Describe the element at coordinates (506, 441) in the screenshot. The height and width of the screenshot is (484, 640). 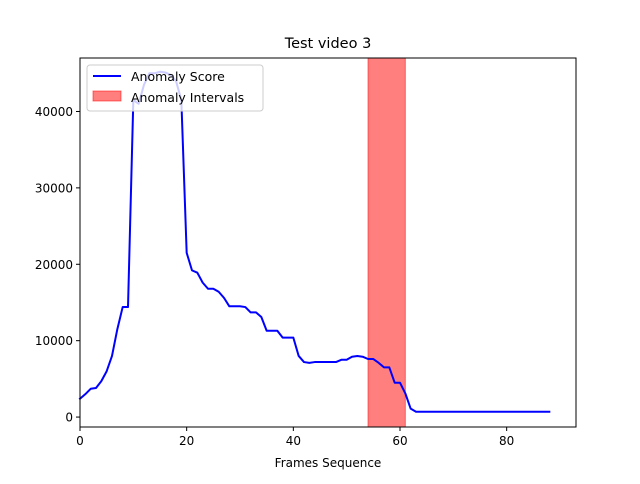
I see `x-tick-label: 80` at that location.